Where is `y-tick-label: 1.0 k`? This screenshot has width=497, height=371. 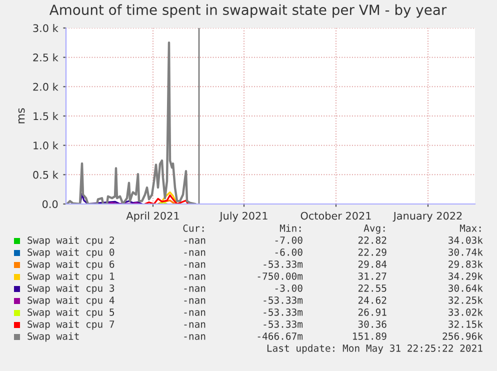 y-tick-label: 1.0 k is located at coordinates (46, 145).